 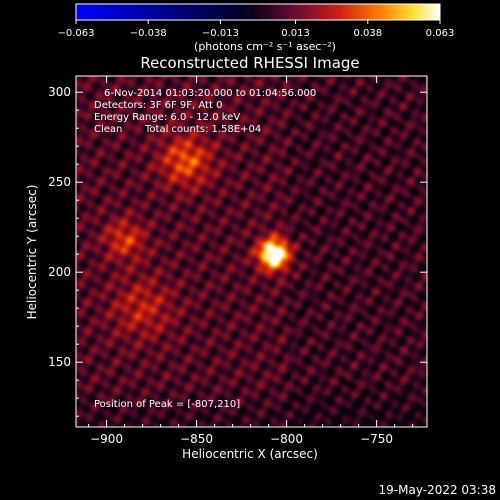 What do you see at coordinates (59, 182) in the screenshot?
I see `y-tick-label: 250` at bounding box center [59, 182].